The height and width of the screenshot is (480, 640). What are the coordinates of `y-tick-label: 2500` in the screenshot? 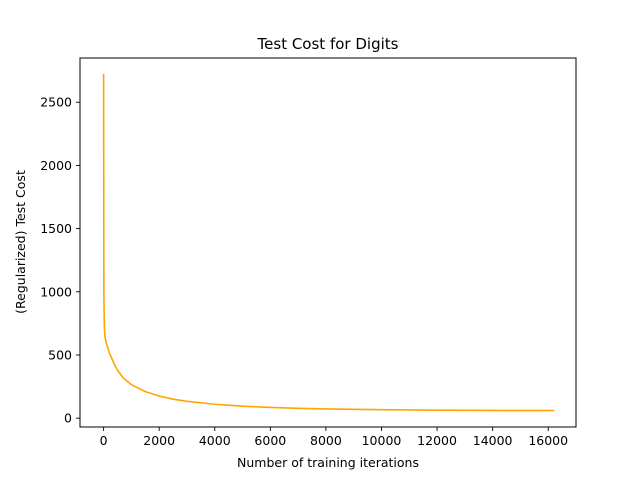 It's located at (56, 102).